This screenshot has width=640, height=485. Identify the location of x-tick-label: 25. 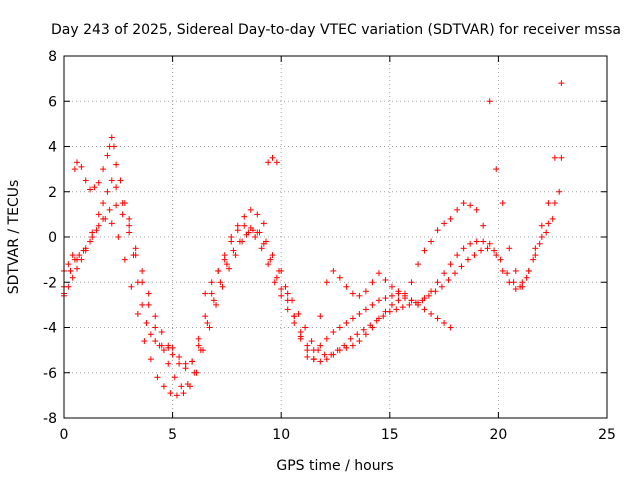
(607, 435).